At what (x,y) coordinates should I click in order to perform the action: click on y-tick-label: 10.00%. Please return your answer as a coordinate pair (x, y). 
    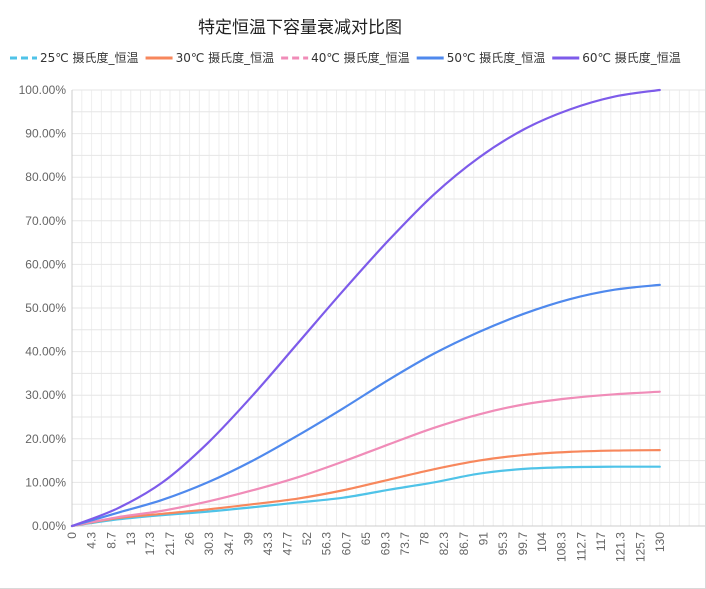
    Looking at the image, I should click on (45, 482).